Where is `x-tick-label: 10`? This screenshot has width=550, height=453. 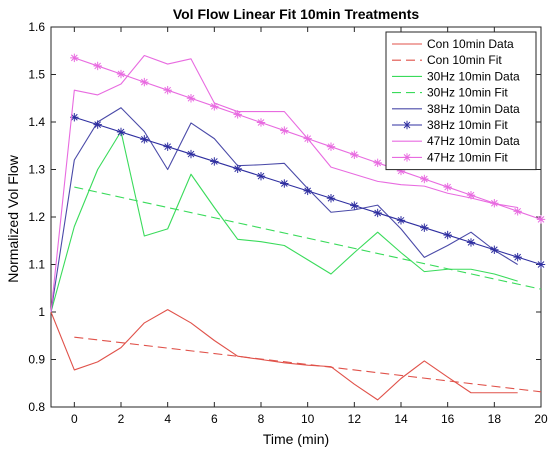
x-tick-label: 10 is located at coordinates (308, 419).